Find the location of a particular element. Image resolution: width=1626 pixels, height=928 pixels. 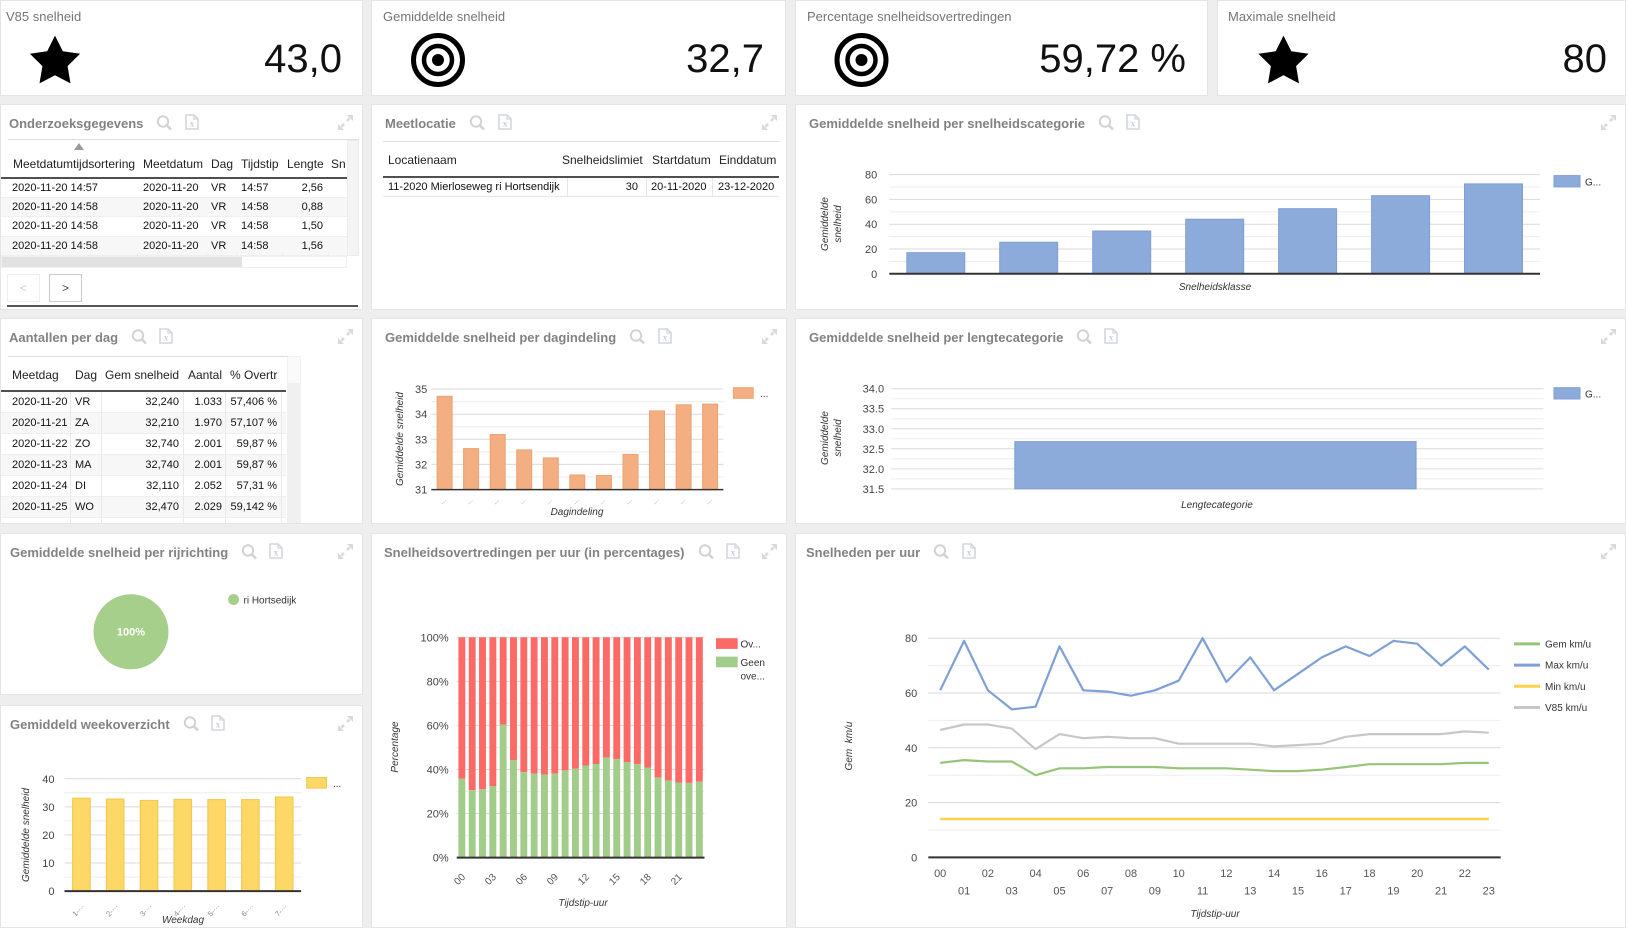

svg-text: 08 is located at coordinates (1131, 874).